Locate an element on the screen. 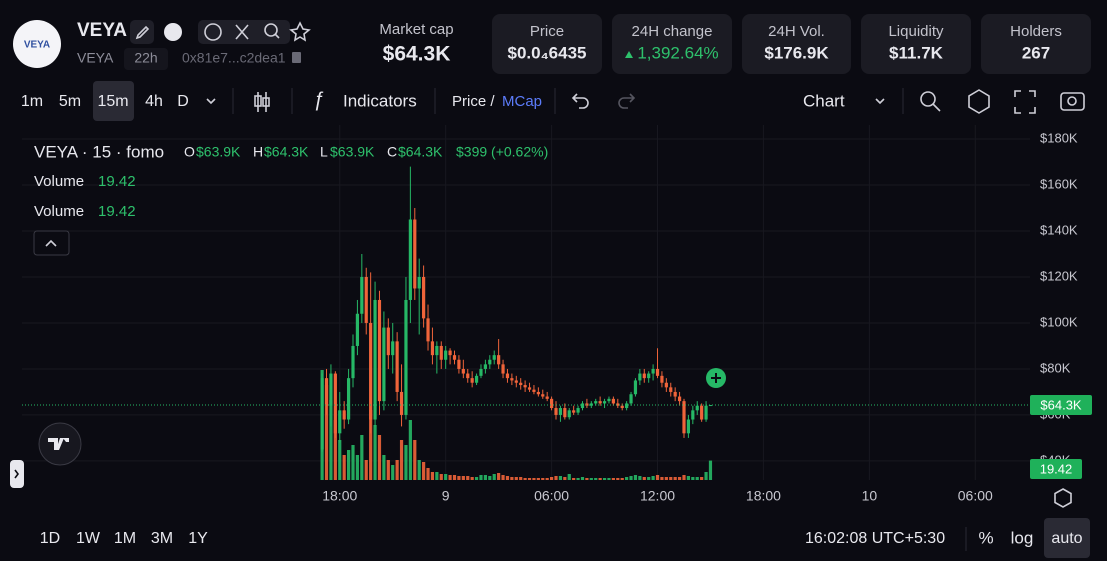 The image size is (1107, 561). website-icon is located at coordinates (213, 32).